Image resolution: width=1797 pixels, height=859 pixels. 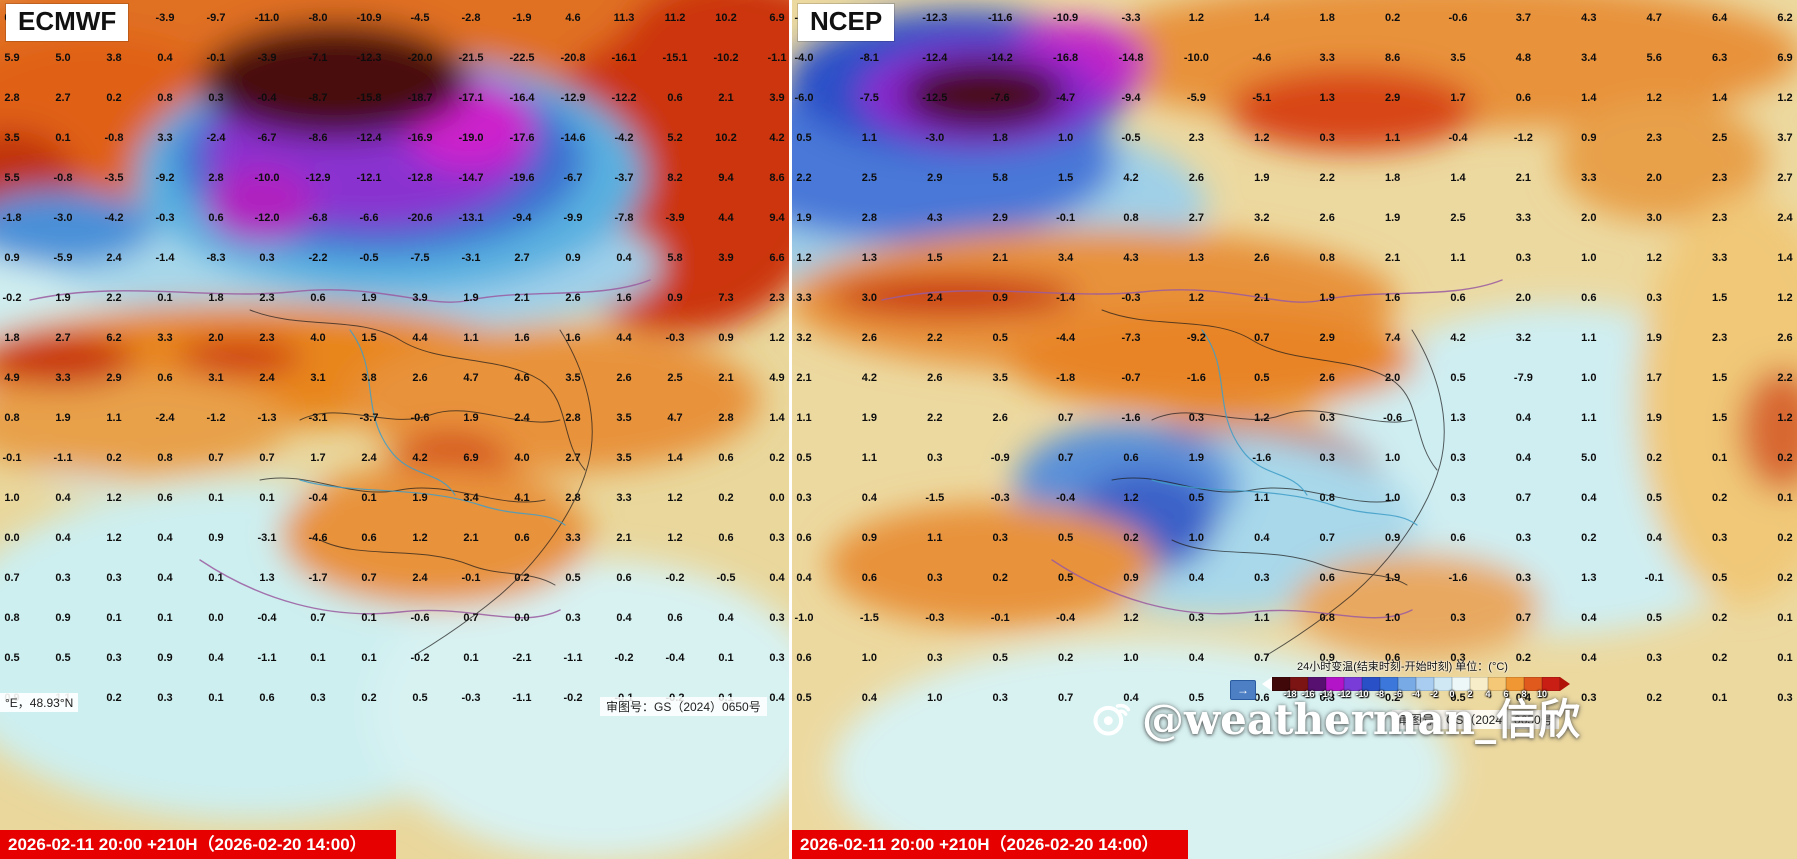 I want to click on temp-value: -4.4, so click(x=1066, y=338).